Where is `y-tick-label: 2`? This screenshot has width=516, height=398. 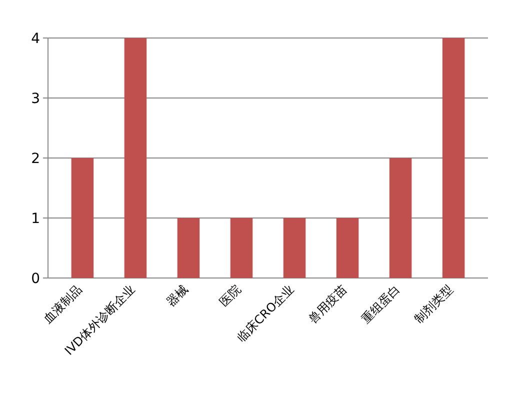
y-tick-label: 2 is located at coordinates (35, 158).